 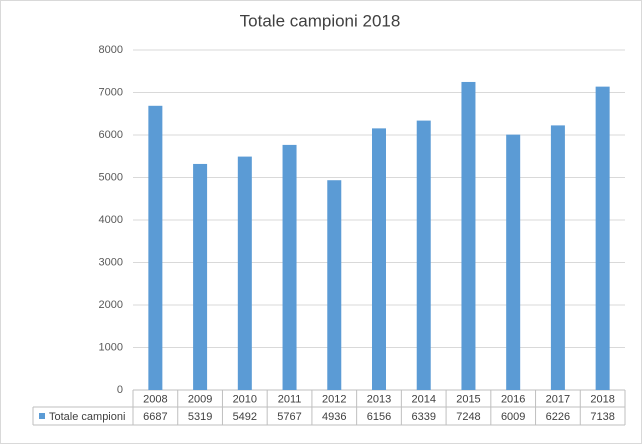 What do you see at coordinates (423, 417) in the screenshot?
I see `data-table-value: 6339` at bounding box center [423, 417].